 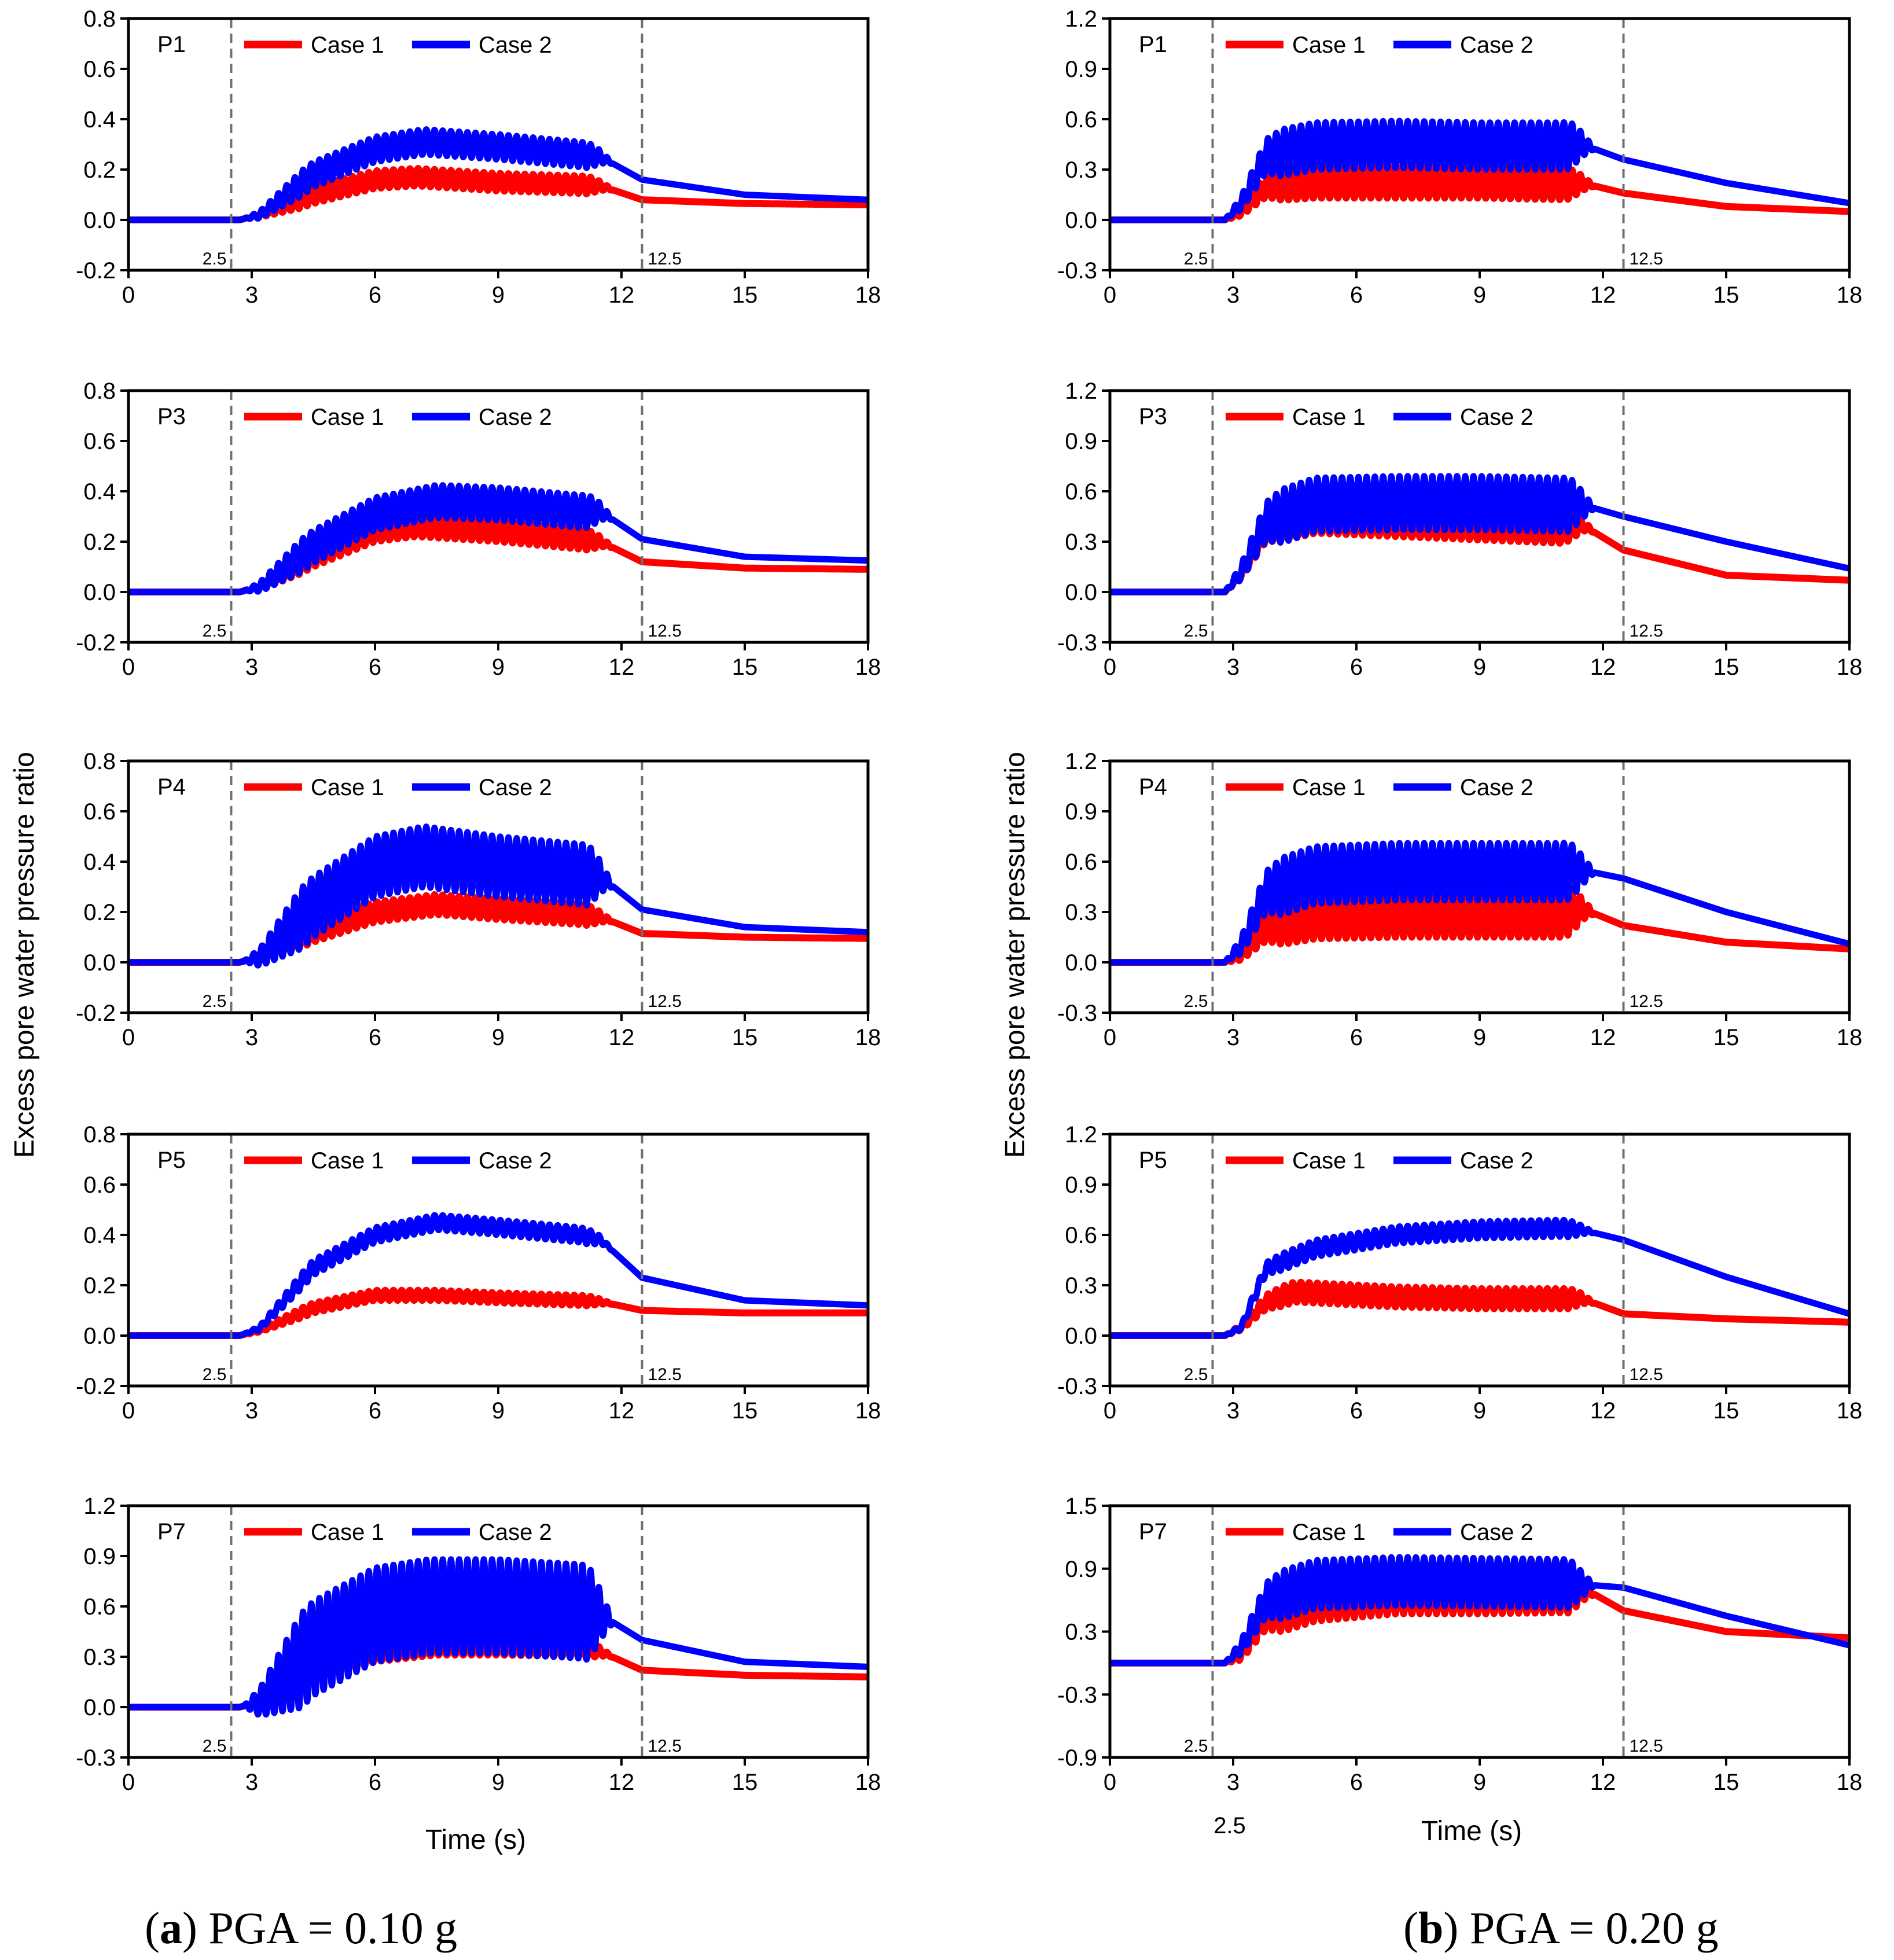 I want to click on y-tick-label: 0.4, so click(x=99, y=492).